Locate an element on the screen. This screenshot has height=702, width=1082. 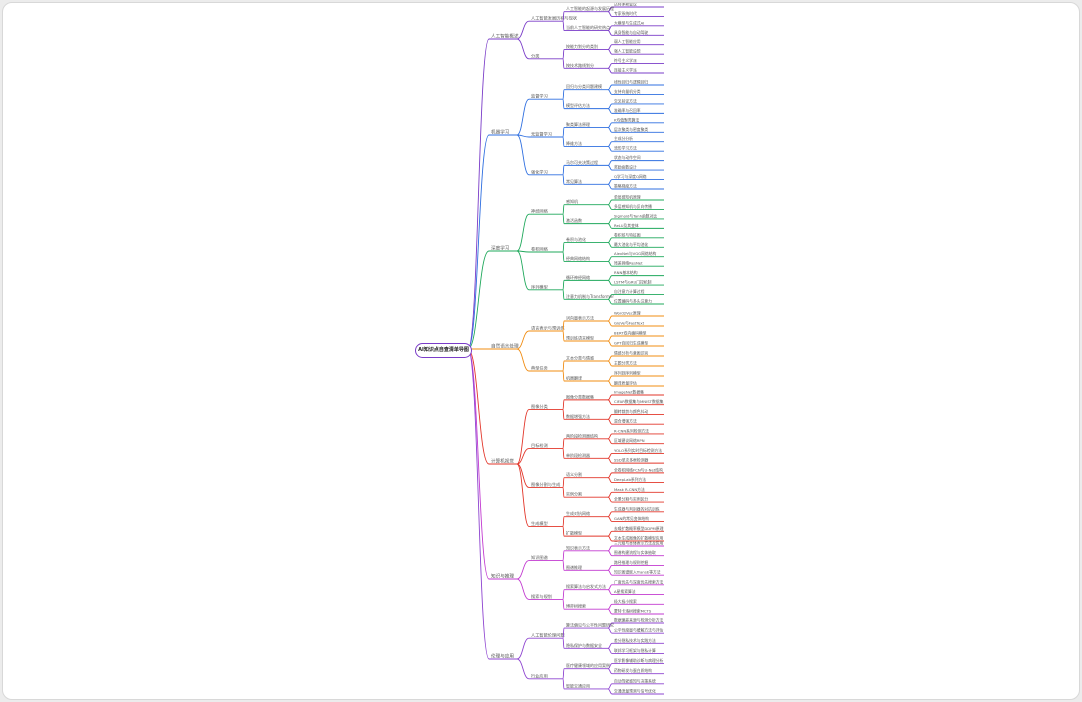
leaf-node-label: A星搜索算法 is located at coordinates (625, 591).